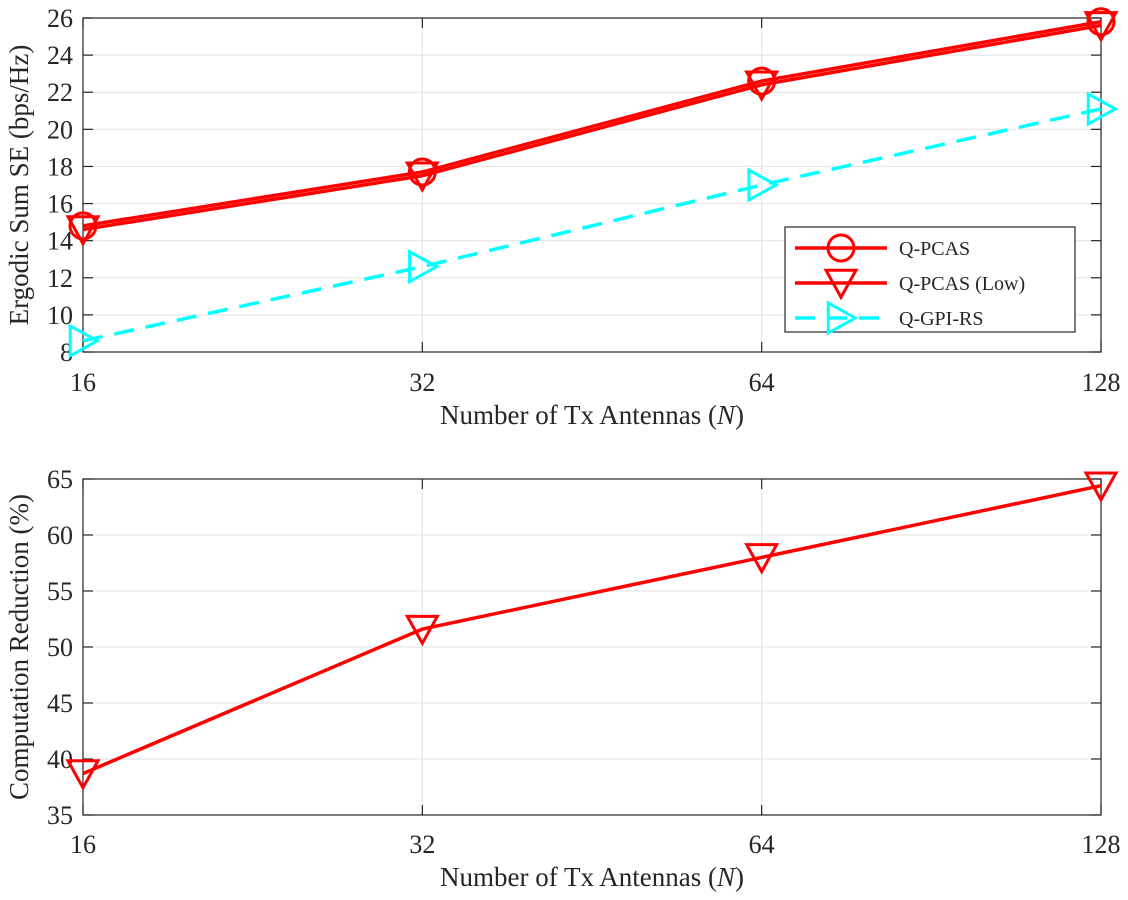 This screenshot has width=1128, height=900. I want to click on y-tick-label: 20, so click(60, 129).